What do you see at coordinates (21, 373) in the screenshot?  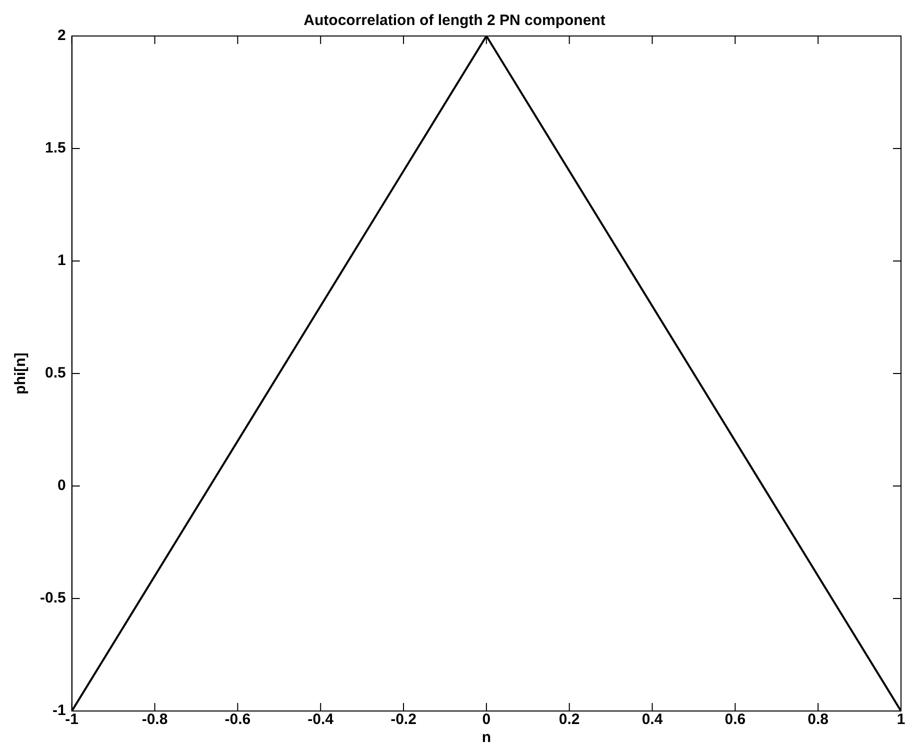 I see `y-axis-title: phi[n]` at bounding box center [21, 373].